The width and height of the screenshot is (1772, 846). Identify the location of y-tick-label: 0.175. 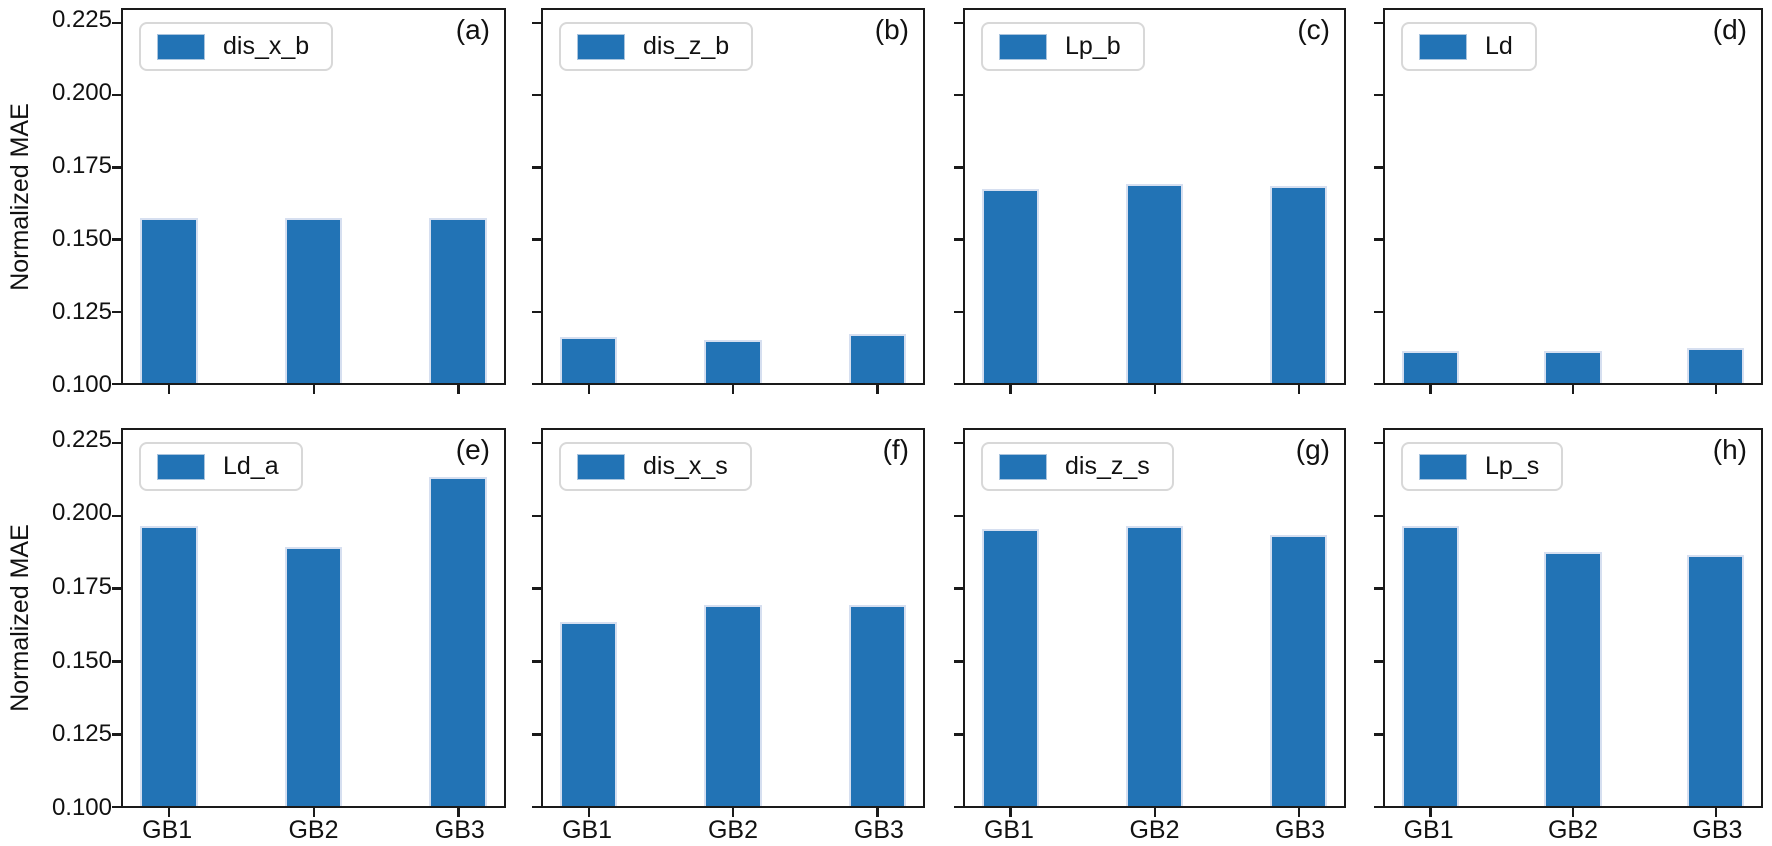
(81, 587).